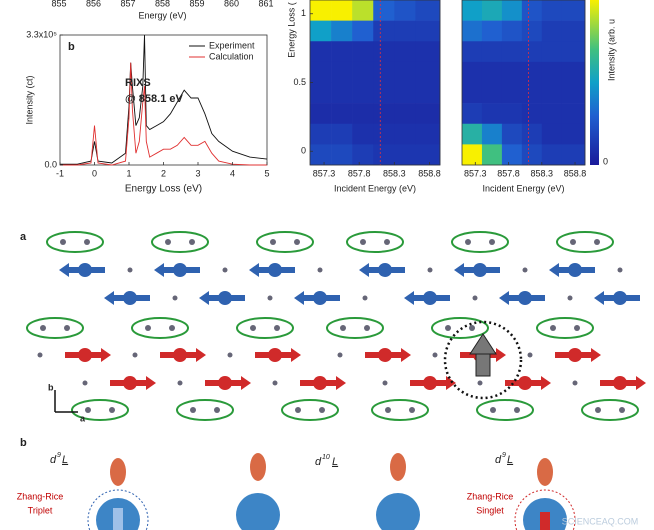 This screenshot has height=530, width=654. Describe the element at coordinates (504, 455) in the screenshot. I see `state-sup: 9` at that location.